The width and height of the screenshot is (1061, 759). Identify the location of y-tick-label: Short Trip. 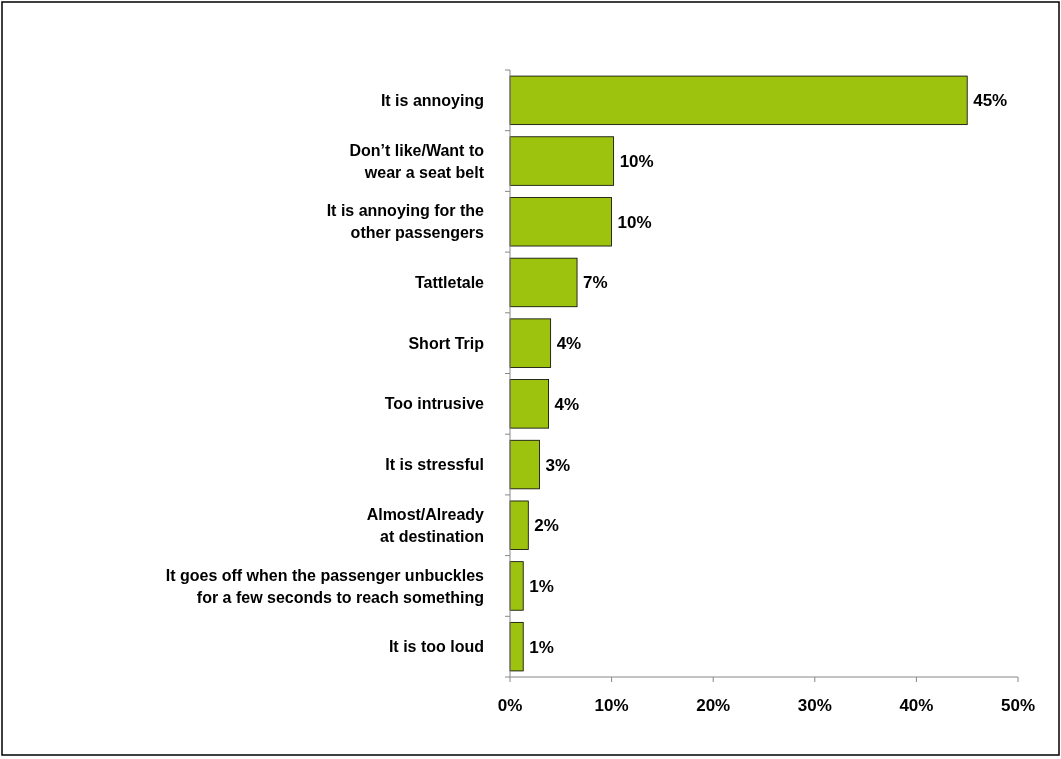
(446, 343).